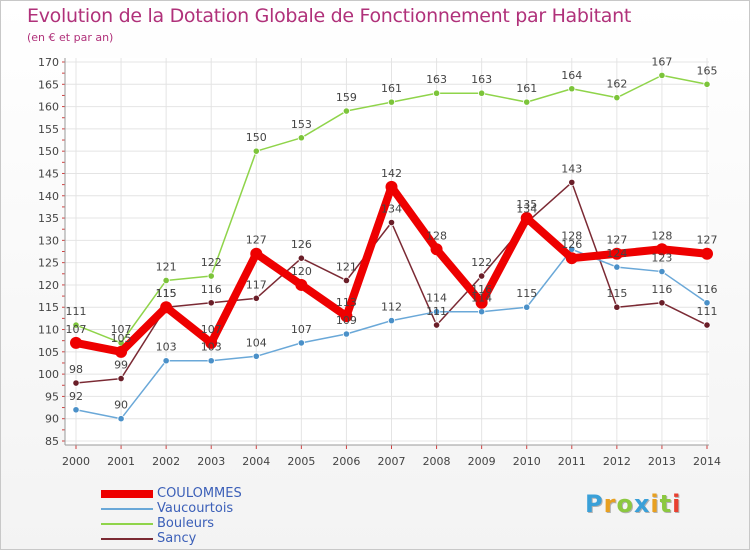  I want to click on x-tick-label: 2007, so click(392, 461).